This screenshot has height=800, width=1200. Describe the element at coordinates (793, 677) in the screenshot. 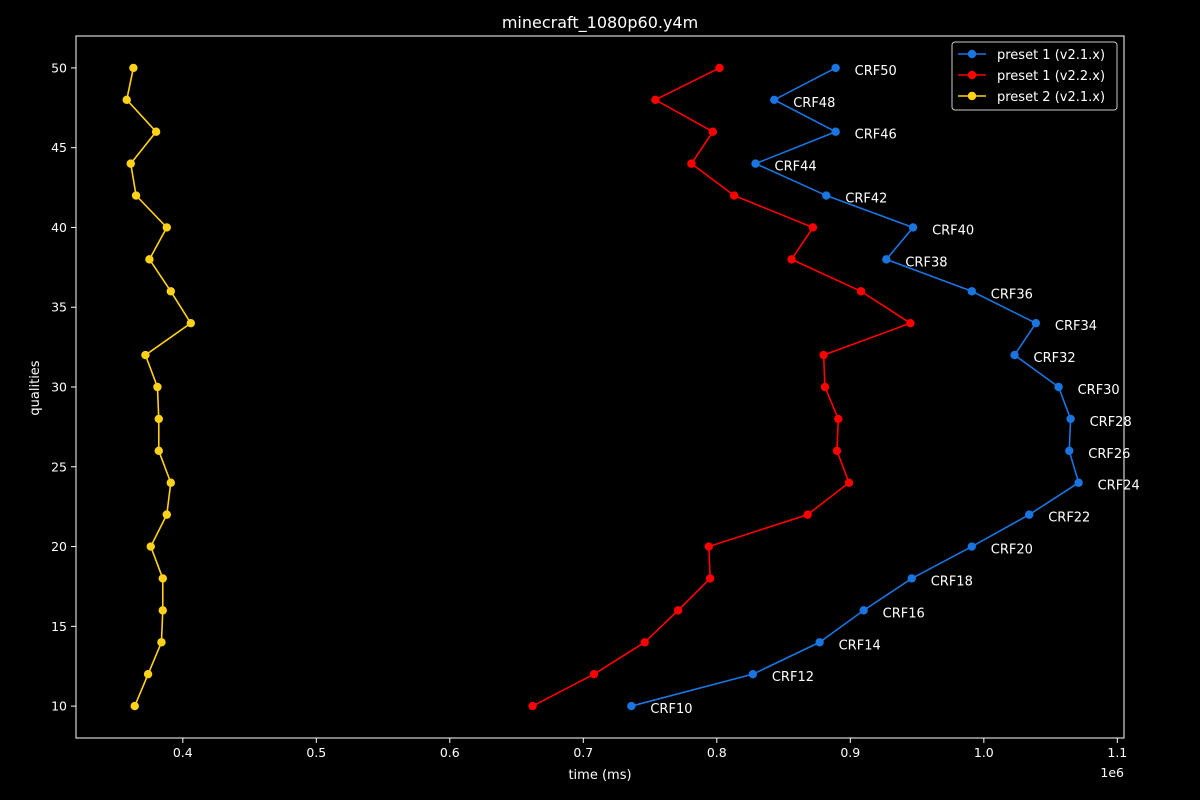

I see `point-label: CRF12` at that location.